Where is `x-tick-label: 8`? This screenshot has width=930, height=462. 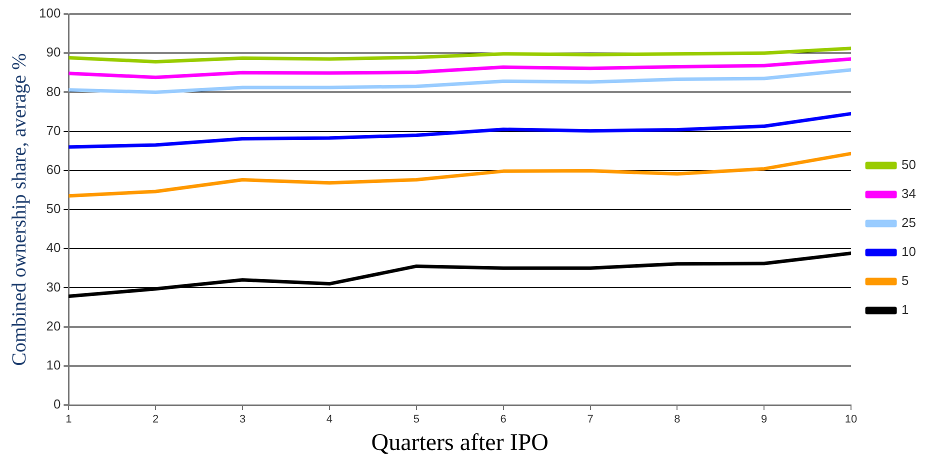
x-tick-label: 8 is located at coordinates (677, 420).